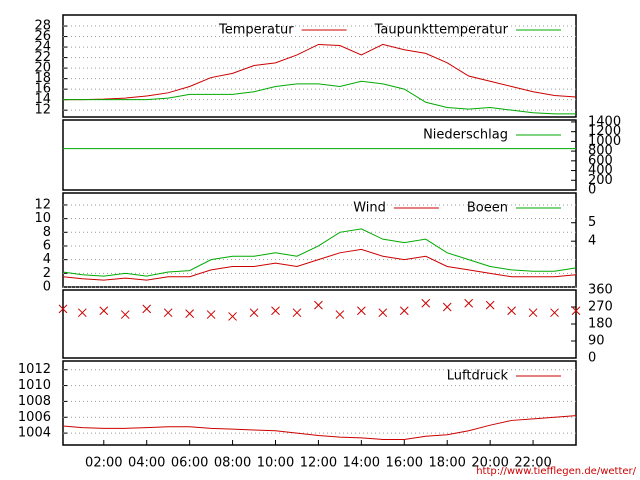 The height and width of the screenshot is (480, 640). I want to click on y-tick-label: 1012, so click(34, 369).